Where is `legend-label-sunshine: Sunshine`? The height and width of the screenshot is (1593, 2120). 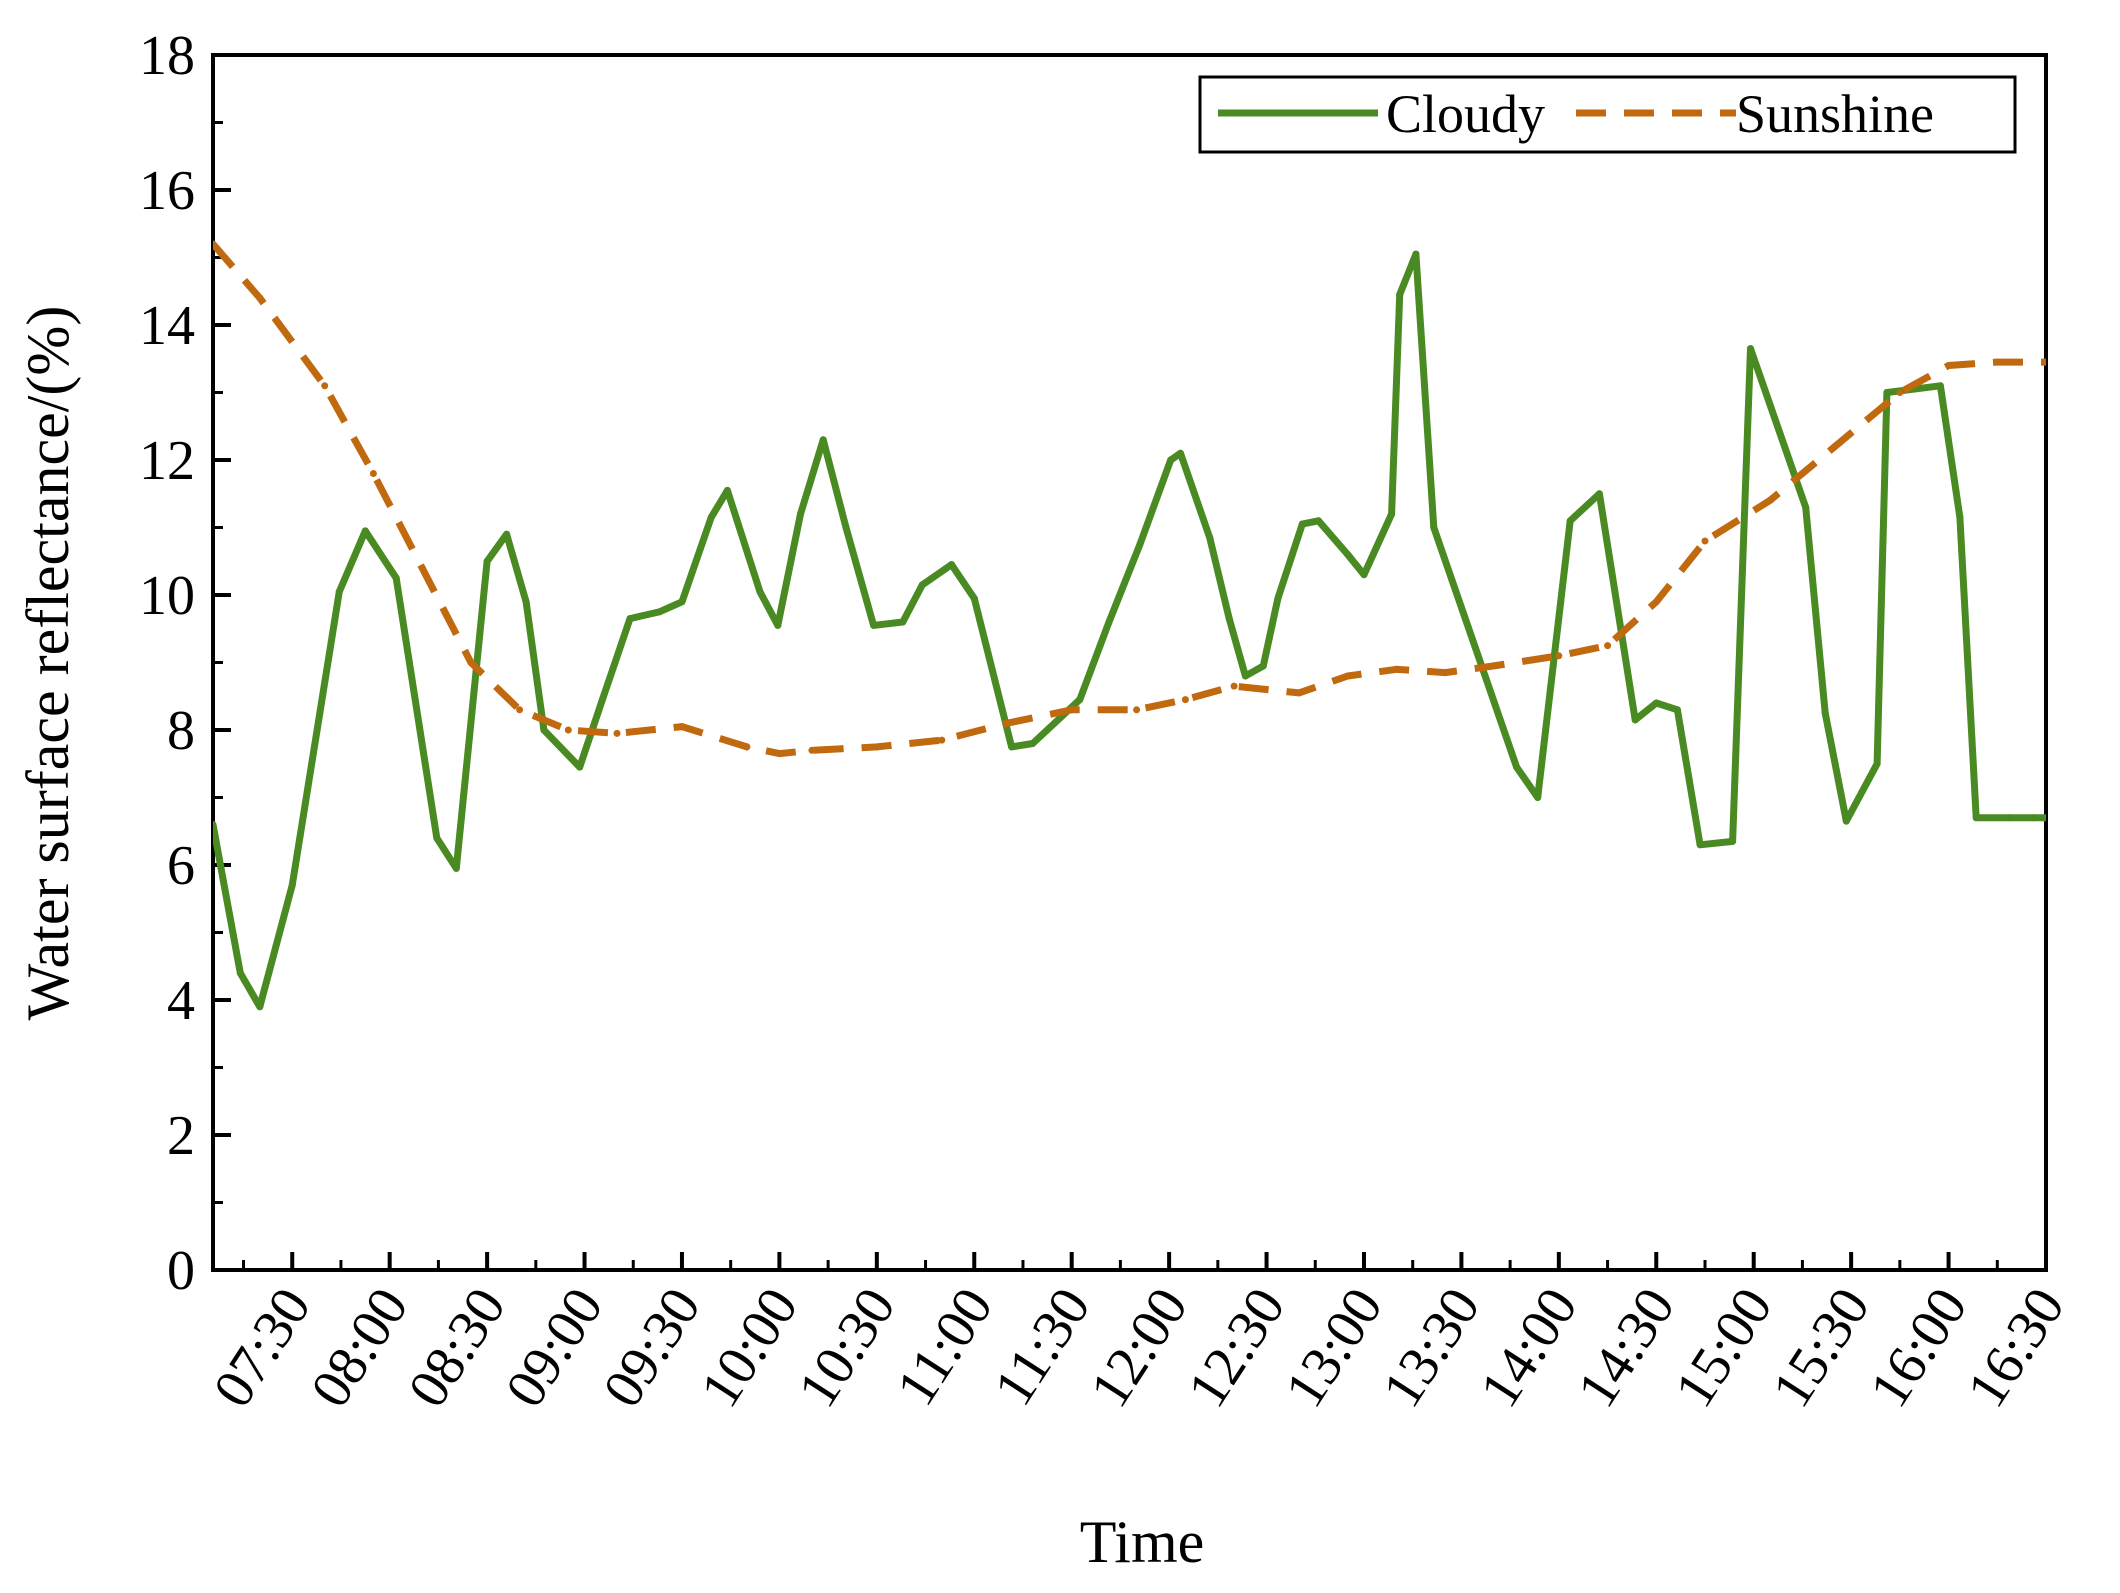 legend-label-sunshine: Sunshine is located at coordinates (1835, 114).